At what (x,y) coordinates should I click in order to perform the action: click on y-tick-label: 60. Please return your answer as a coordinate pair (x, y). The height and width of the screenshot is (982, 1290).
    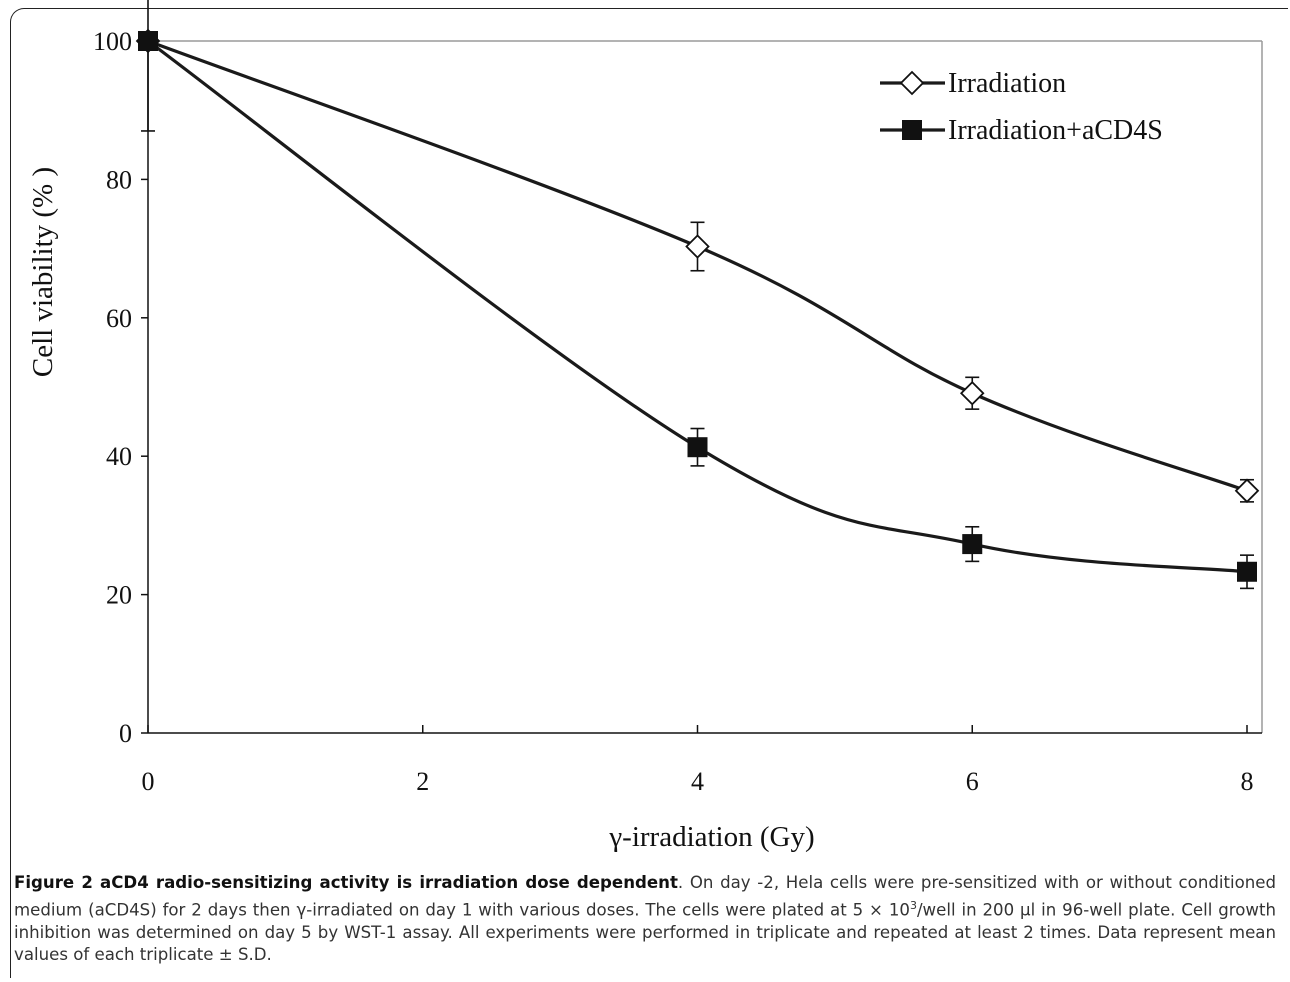
    Looking at the image, I should click on (119, 318).